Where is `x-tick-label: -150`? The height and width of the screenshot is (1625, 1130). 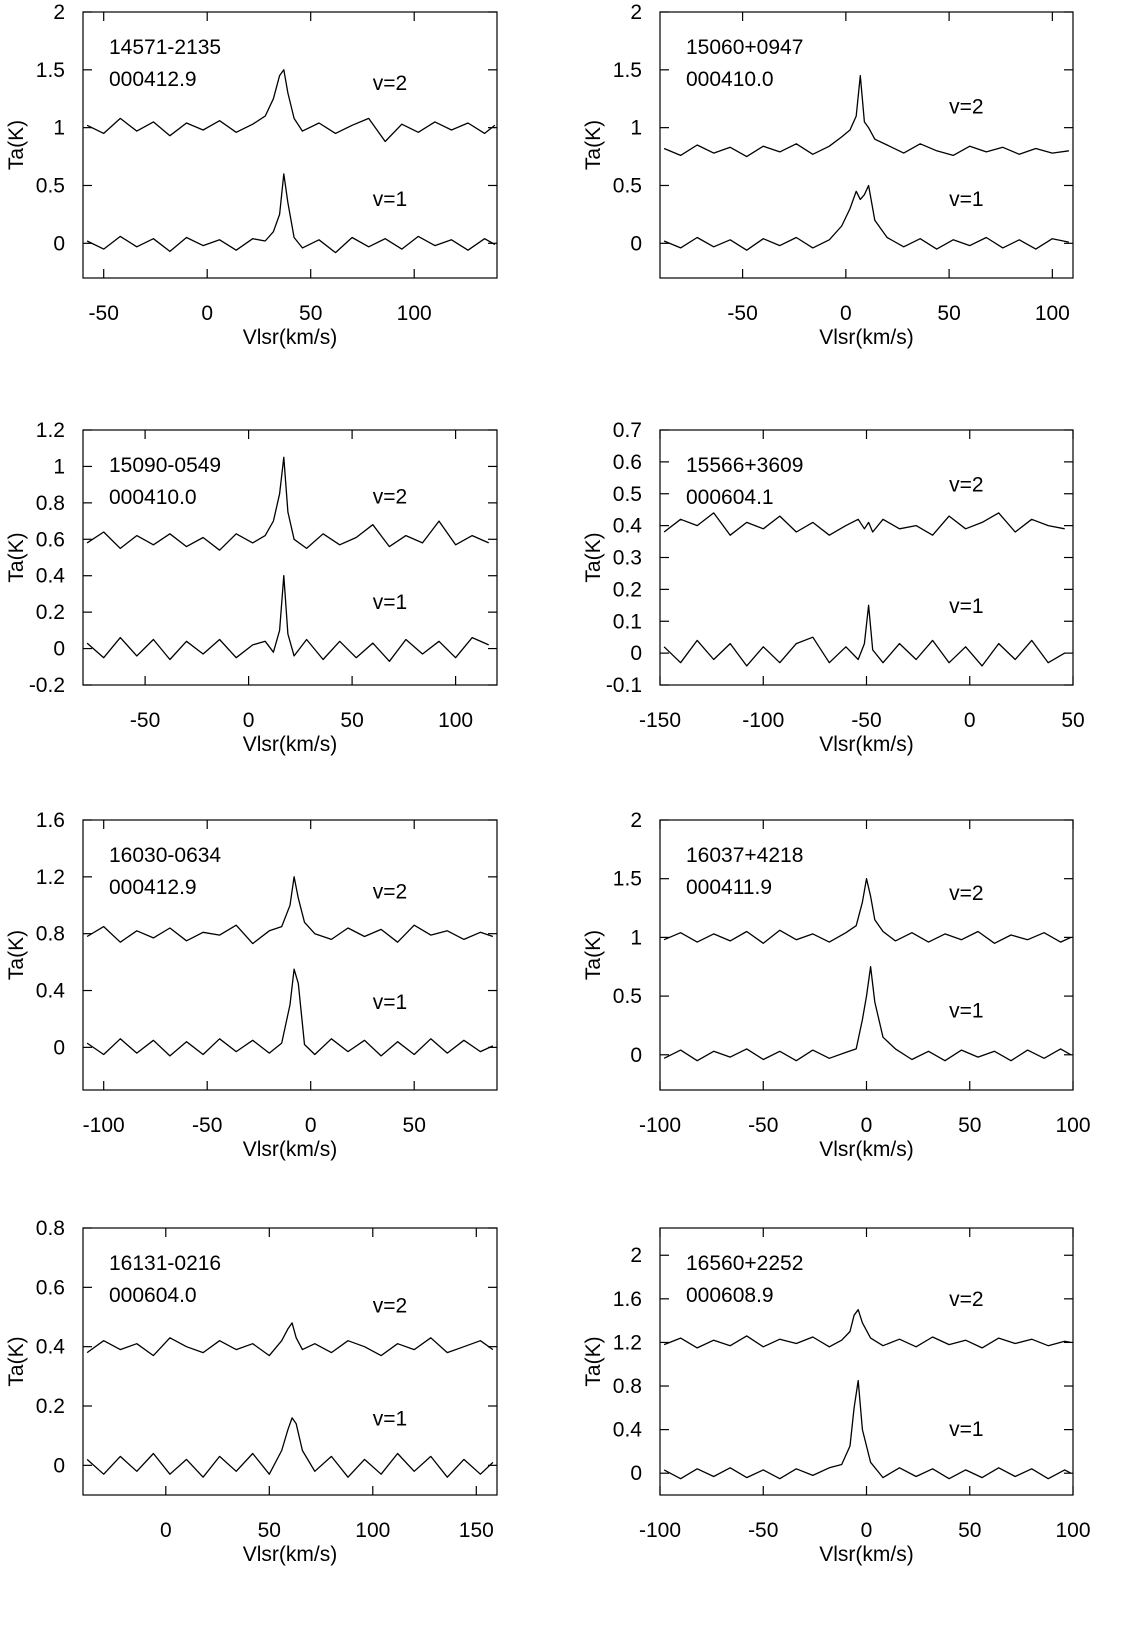
x-tick-label: -150 is located at coordinates (660, 720).